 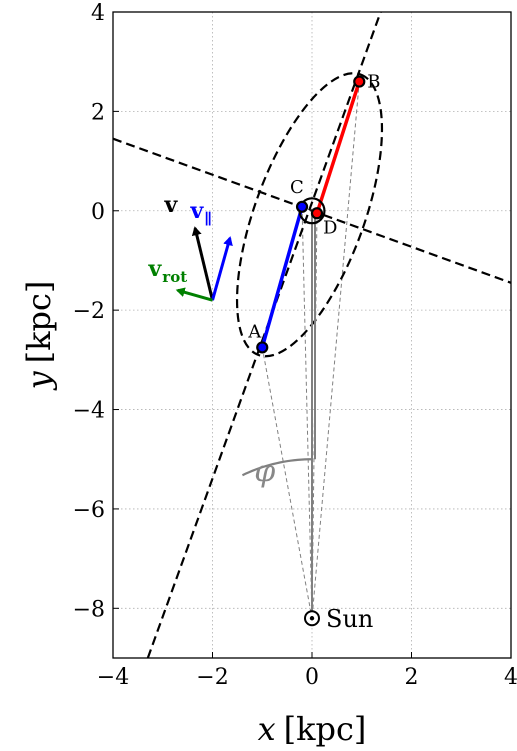 I want to click on vector-v, so click(x=202, y=263).